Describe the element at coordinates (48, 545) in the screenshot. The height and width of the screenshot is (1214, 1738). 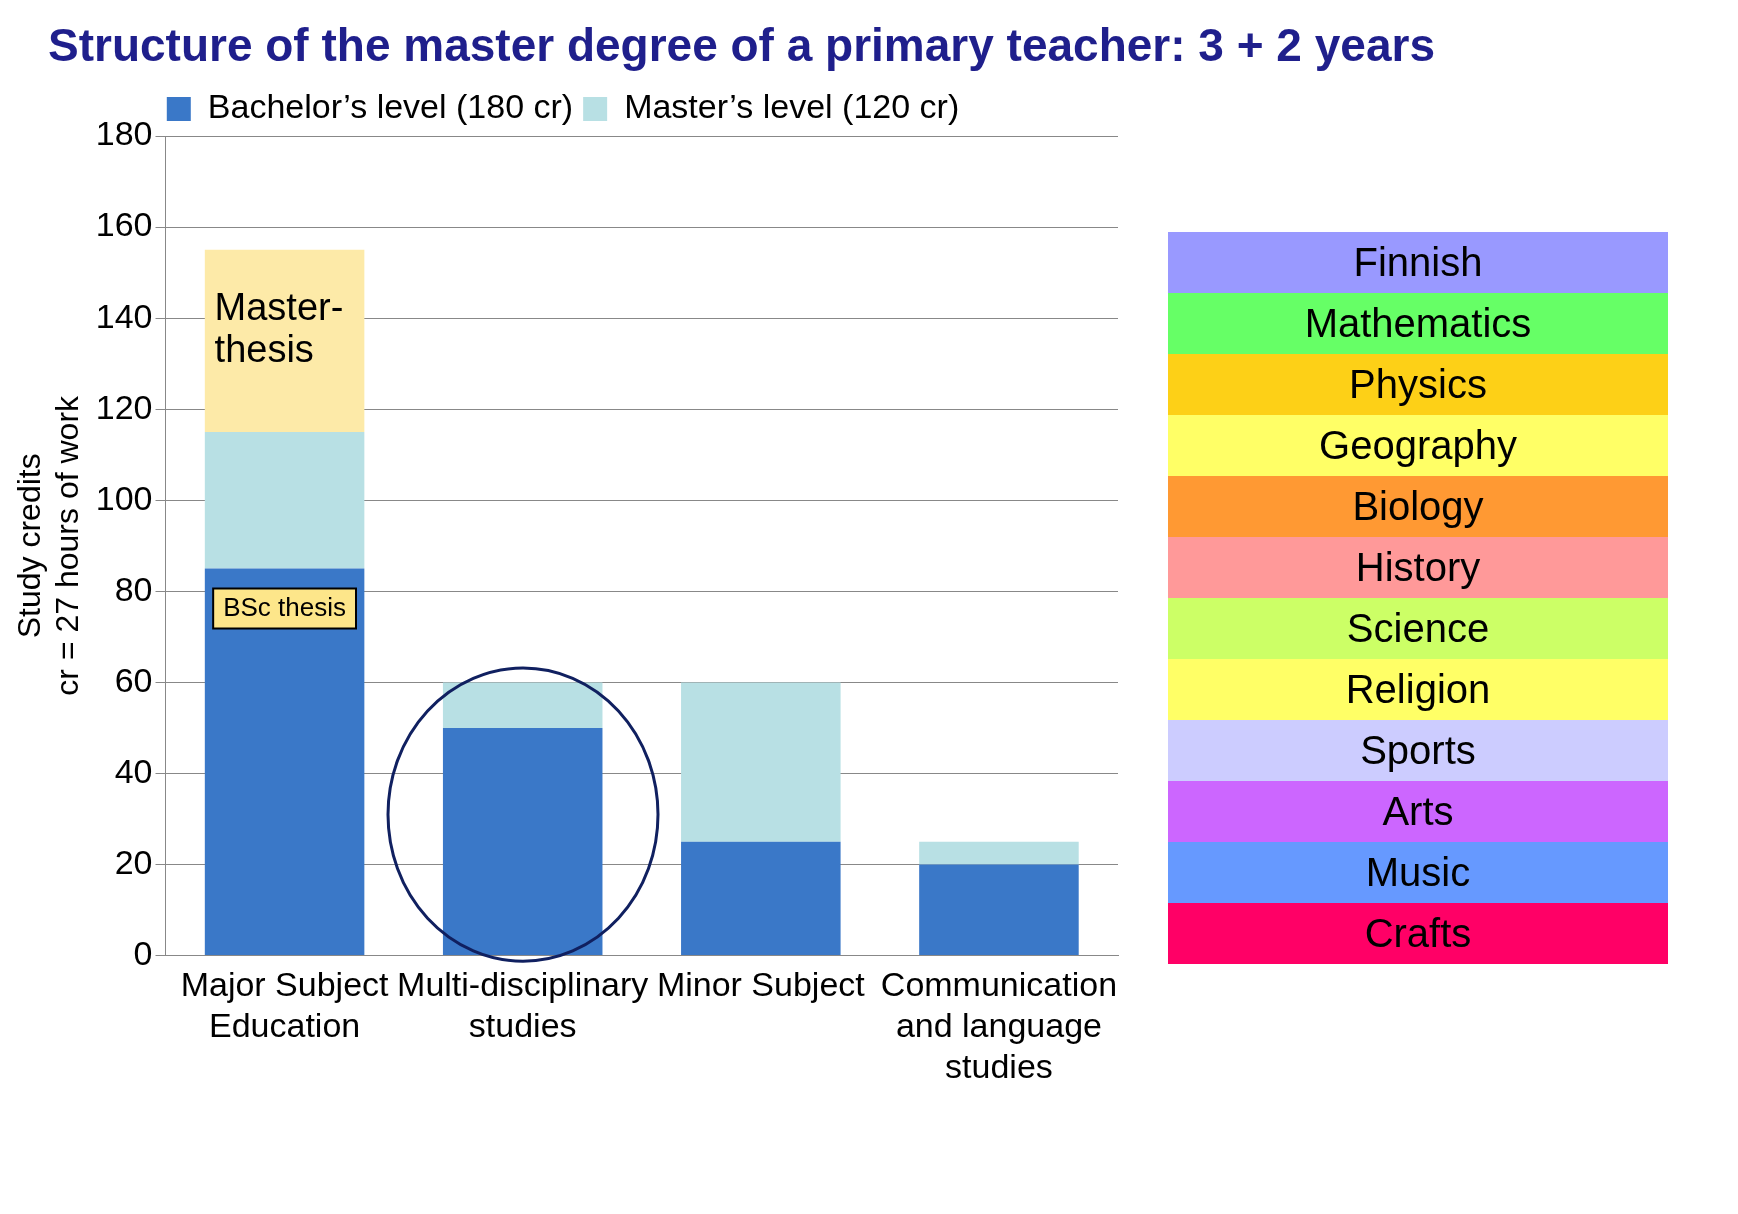
I see `y-axis-title: Study credits cr = 27 hours of work` at that location.